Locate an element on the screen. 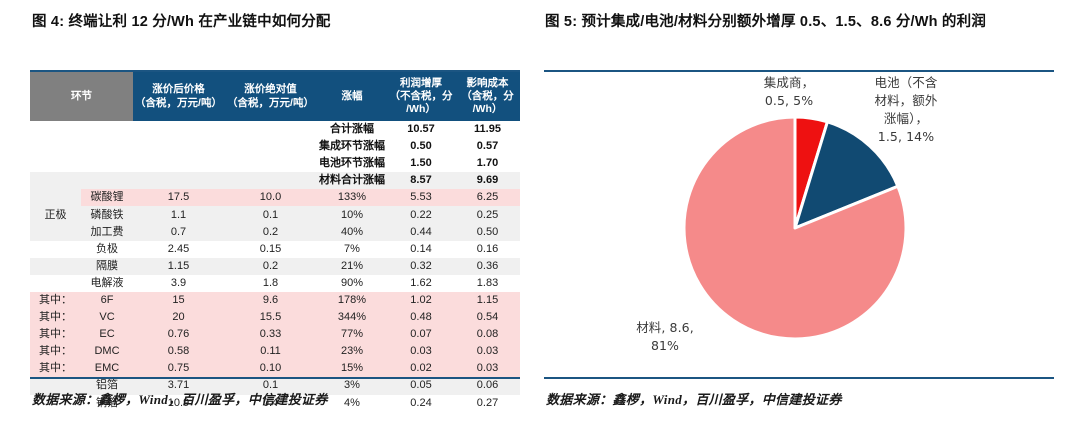  row-profit-uplift: 0.32 is located at coordinates (421, 265).